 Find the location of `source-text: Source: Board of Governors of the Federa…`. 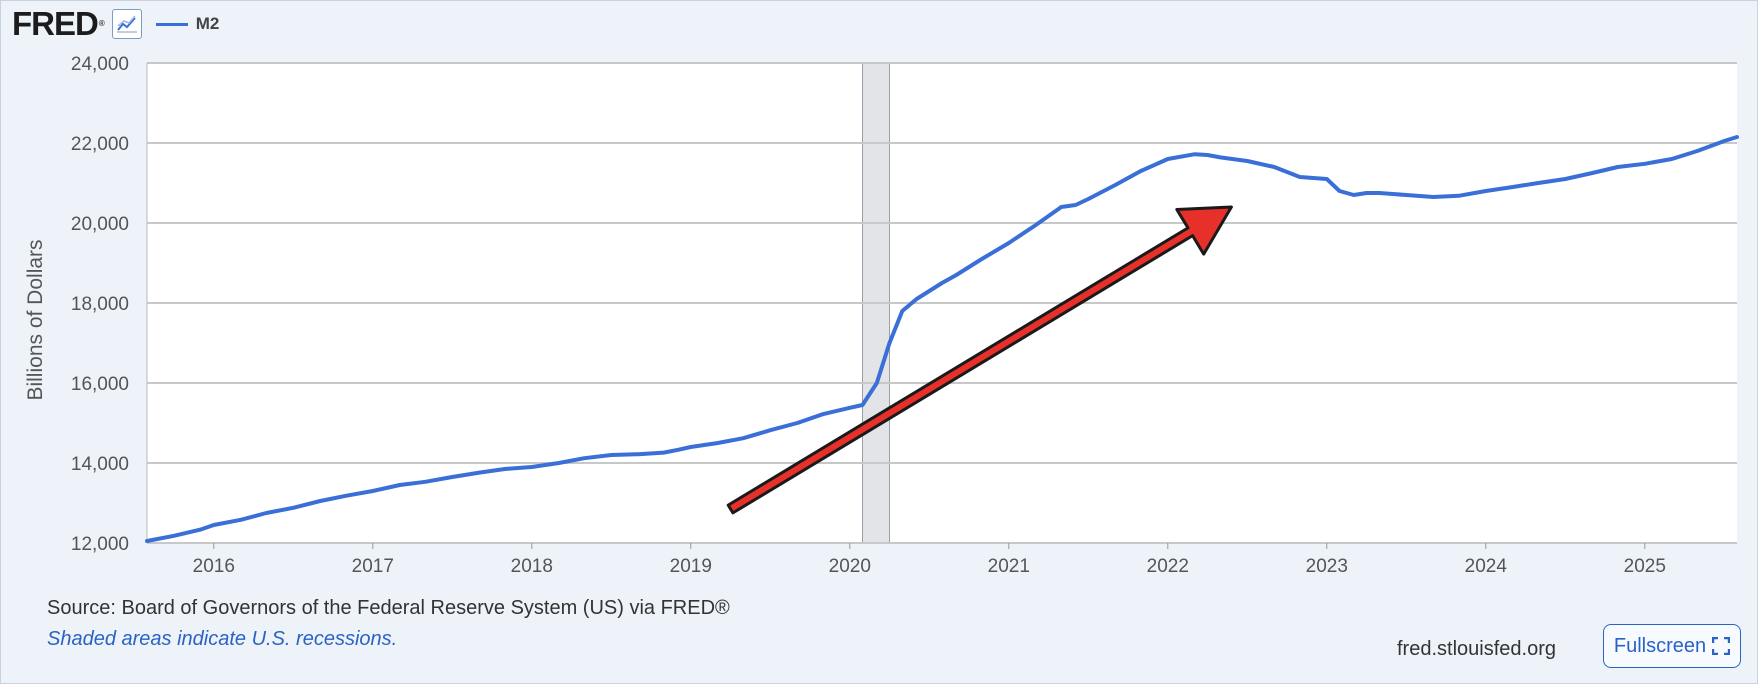

source-text: Source: Board of Governors of the Federa… is located at coordinates (388, 608).